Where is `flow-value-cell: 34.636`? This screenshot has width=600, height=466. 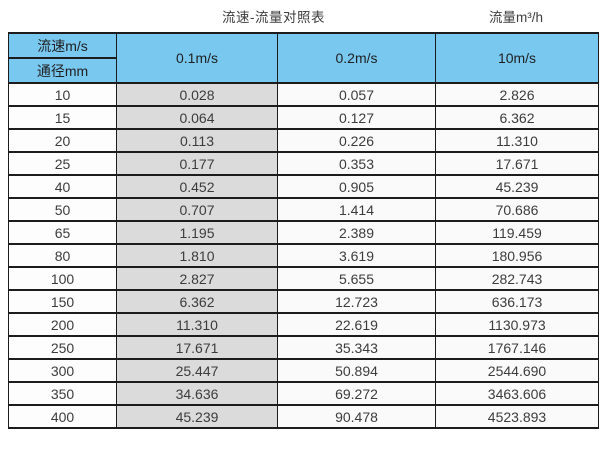
flow-value-cell: 34.636 is located at coordinates (197, 393).